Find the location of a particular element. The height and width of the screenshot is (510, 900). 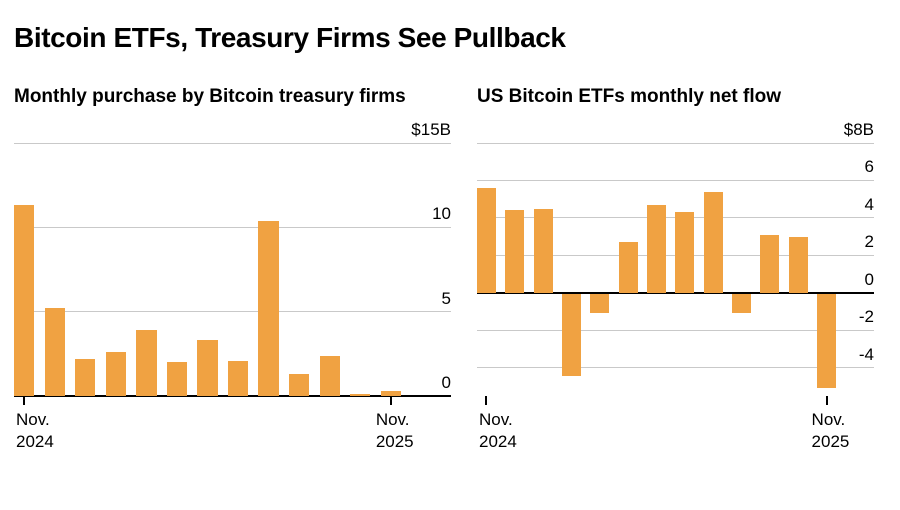

y-tick-label: 4 is located at coordinates (869, 204).